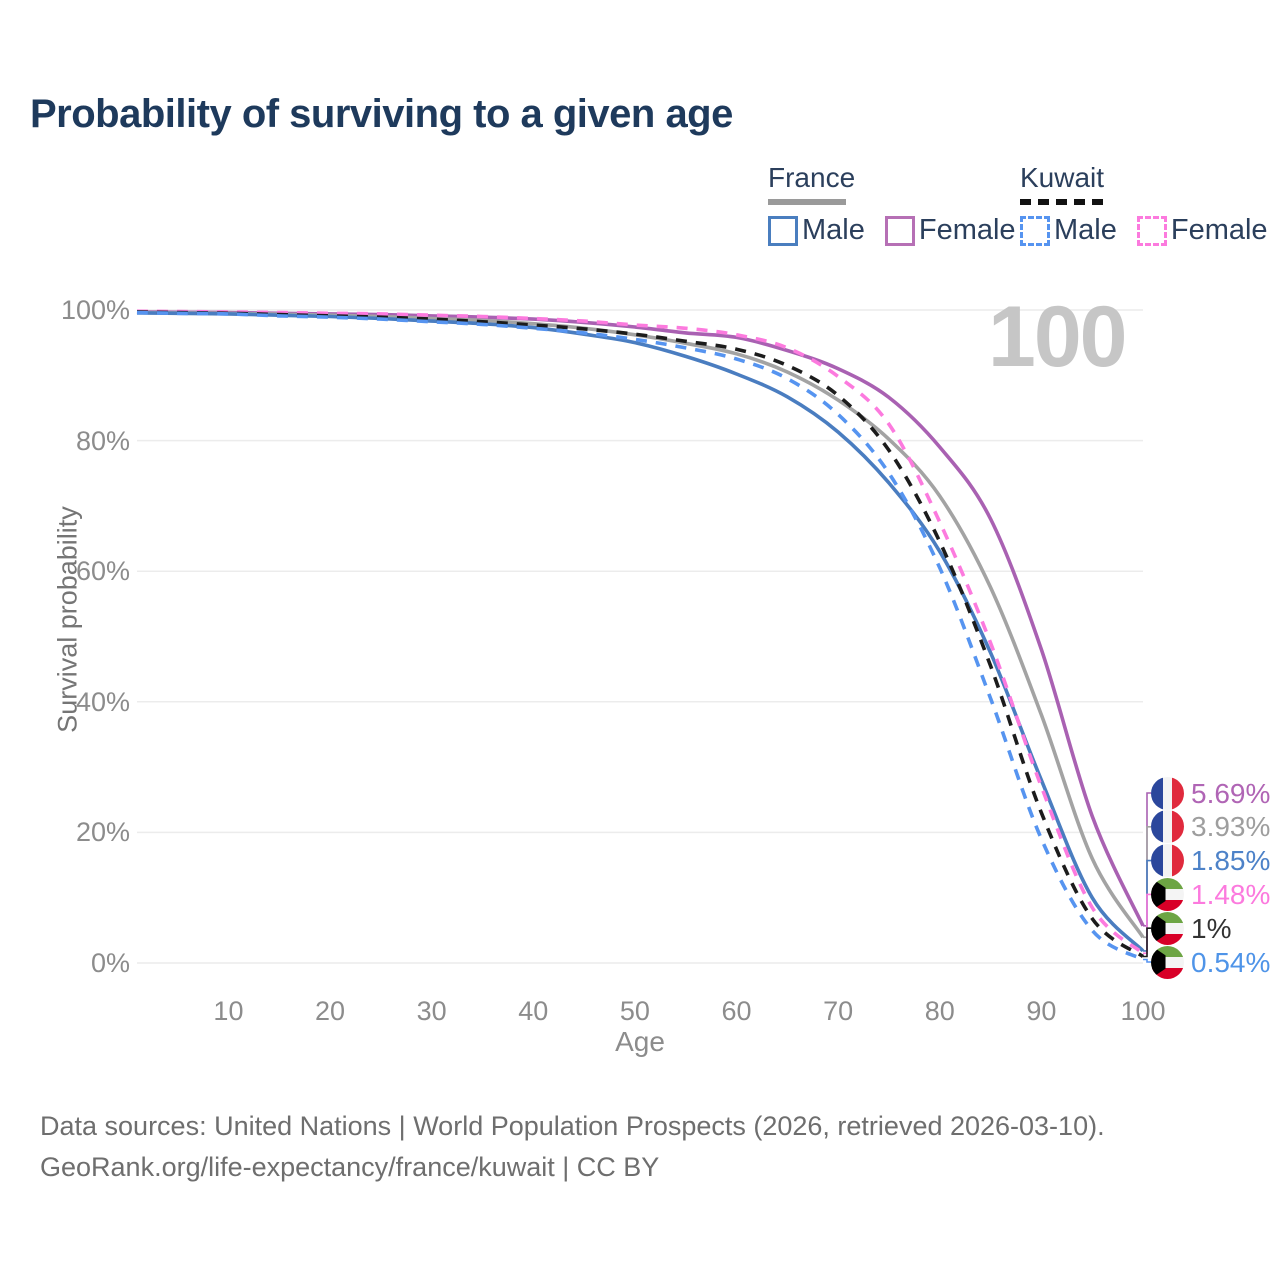 The width and height of the screenshot is (1280, 1280). What do you see at coordinates (1150, 204) in the screenshot?
I see `legend-group-kuwait: Kuwait Male Female` at bounding box center [1150, 204].